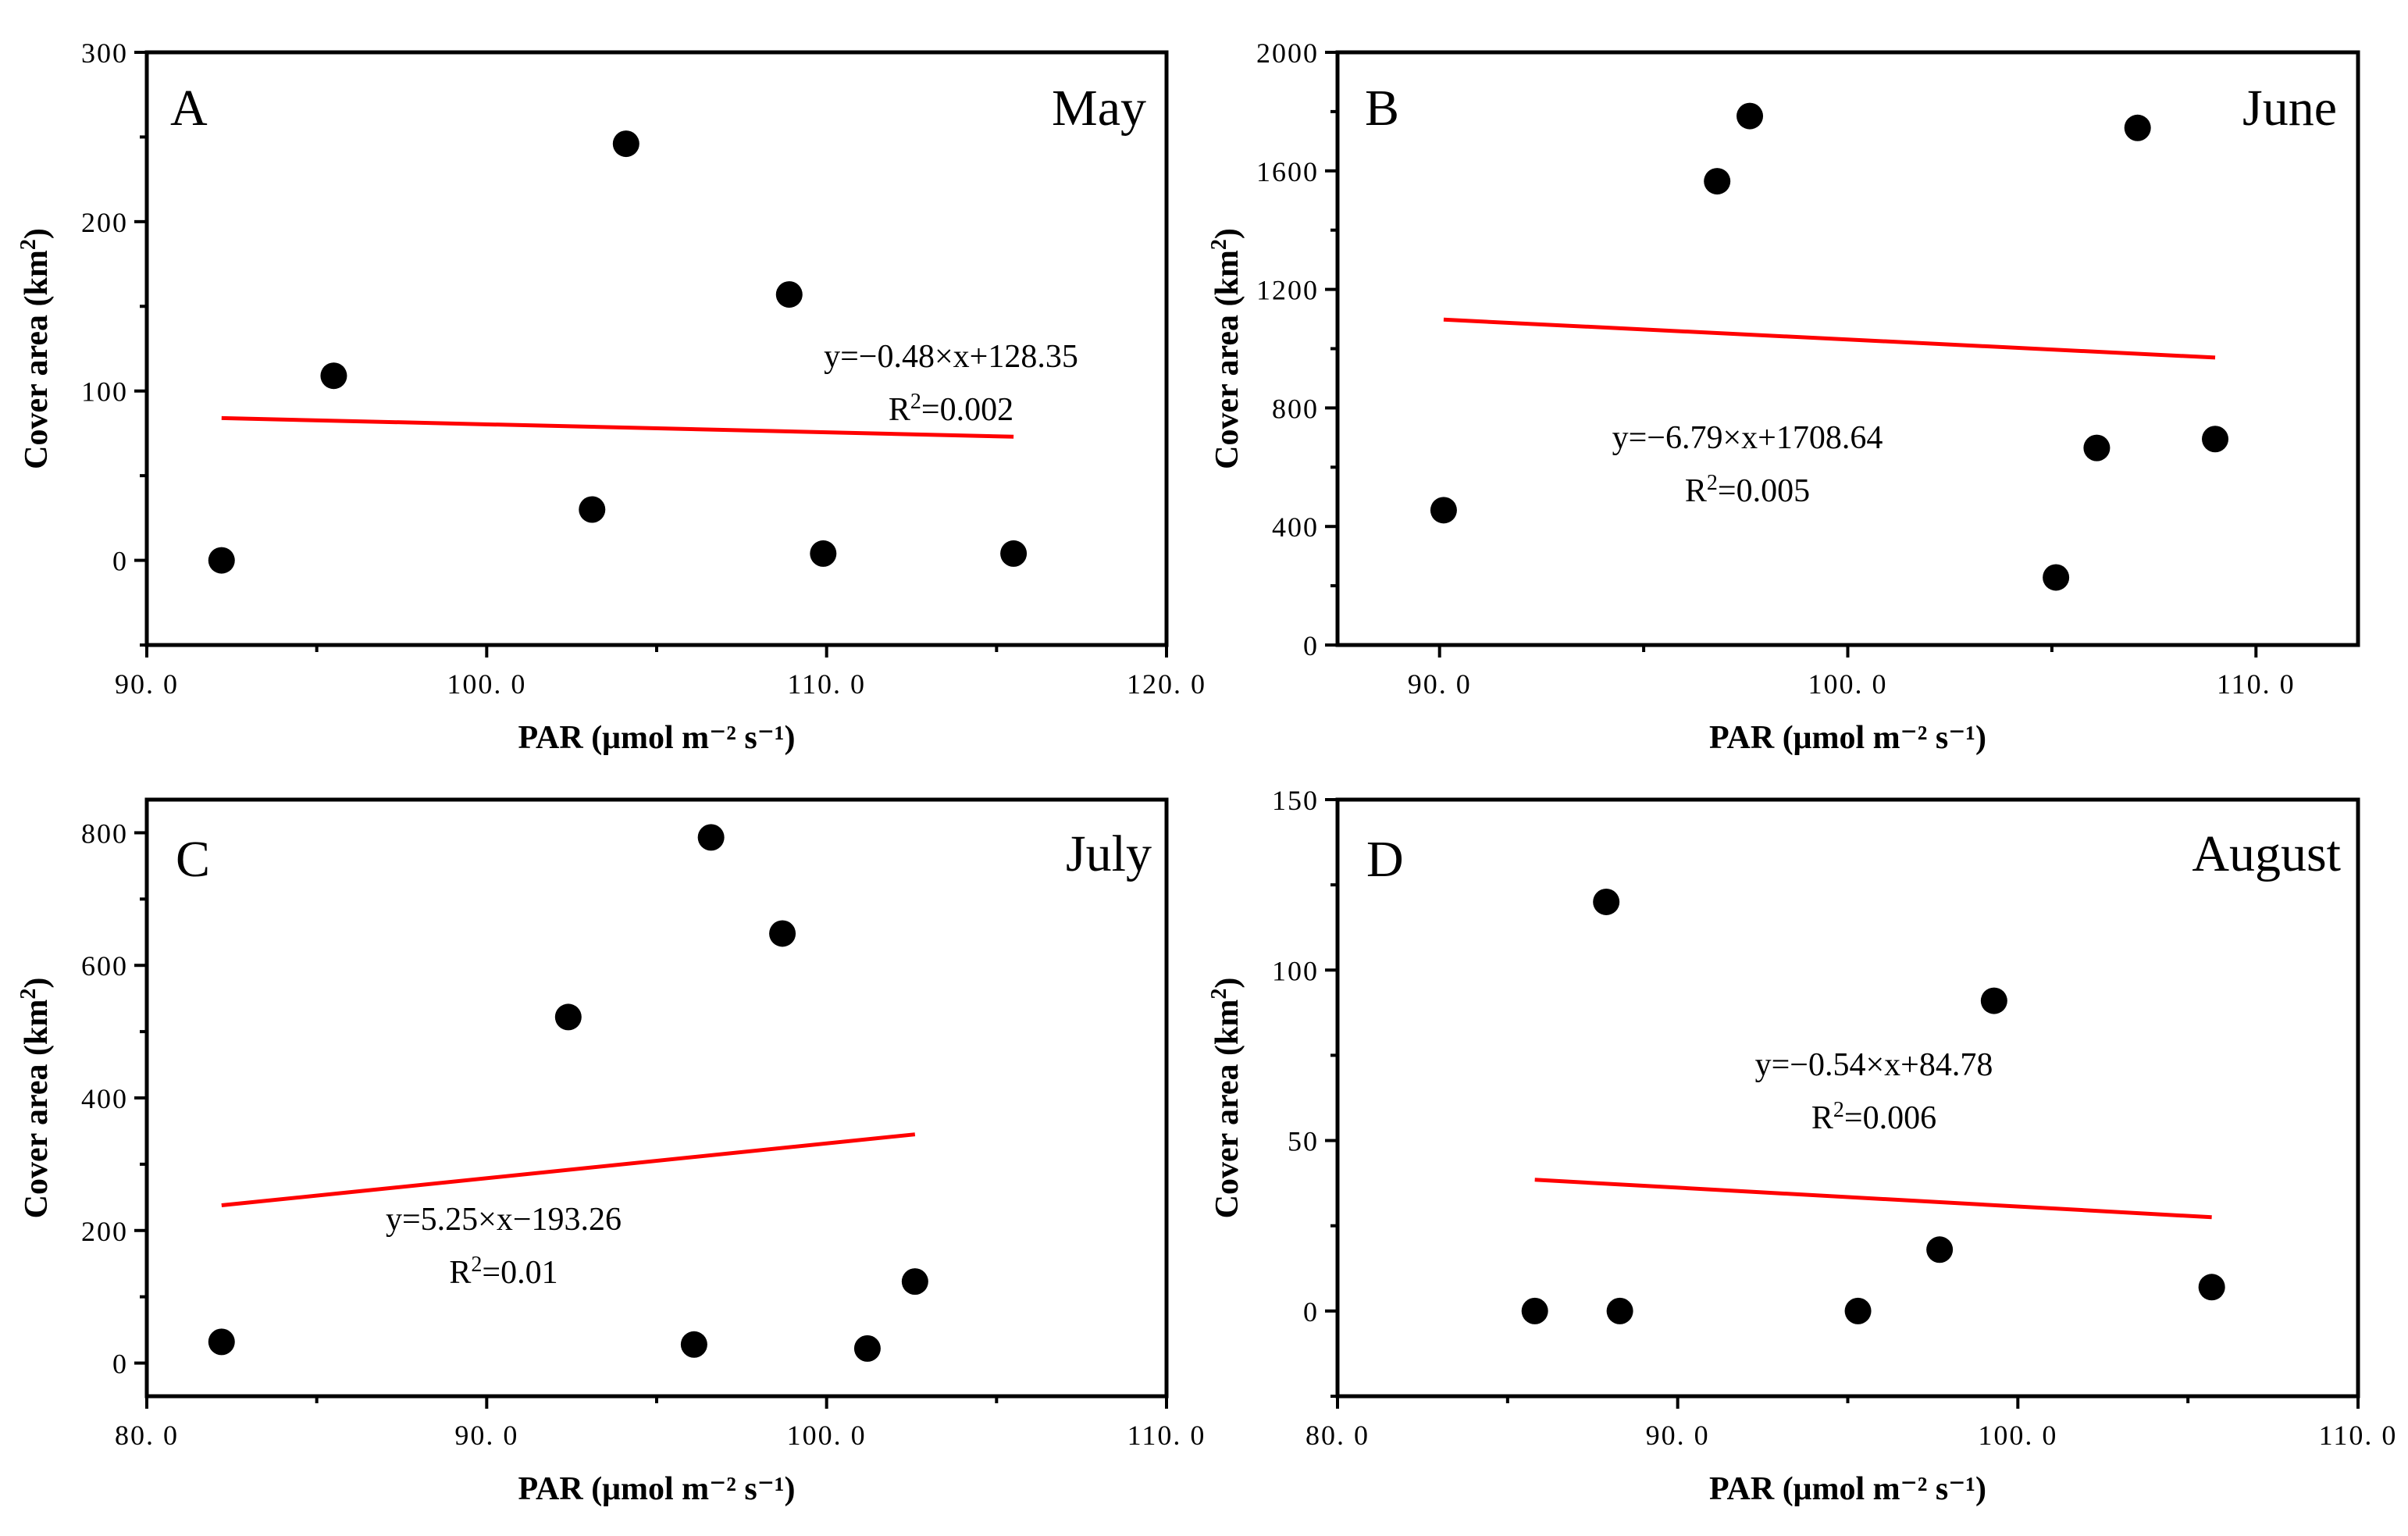 This screenshot has height=1536, width=2408. Describe the element at coordinates (104, 53) in the screenshot. I see `y-tick-label: 300` at that location.